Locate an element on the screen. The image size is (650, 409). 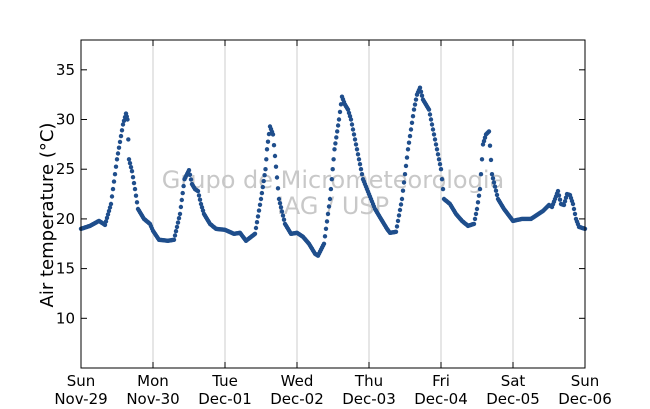
y-tick-label: 35 is located at coordinates (65, 70).